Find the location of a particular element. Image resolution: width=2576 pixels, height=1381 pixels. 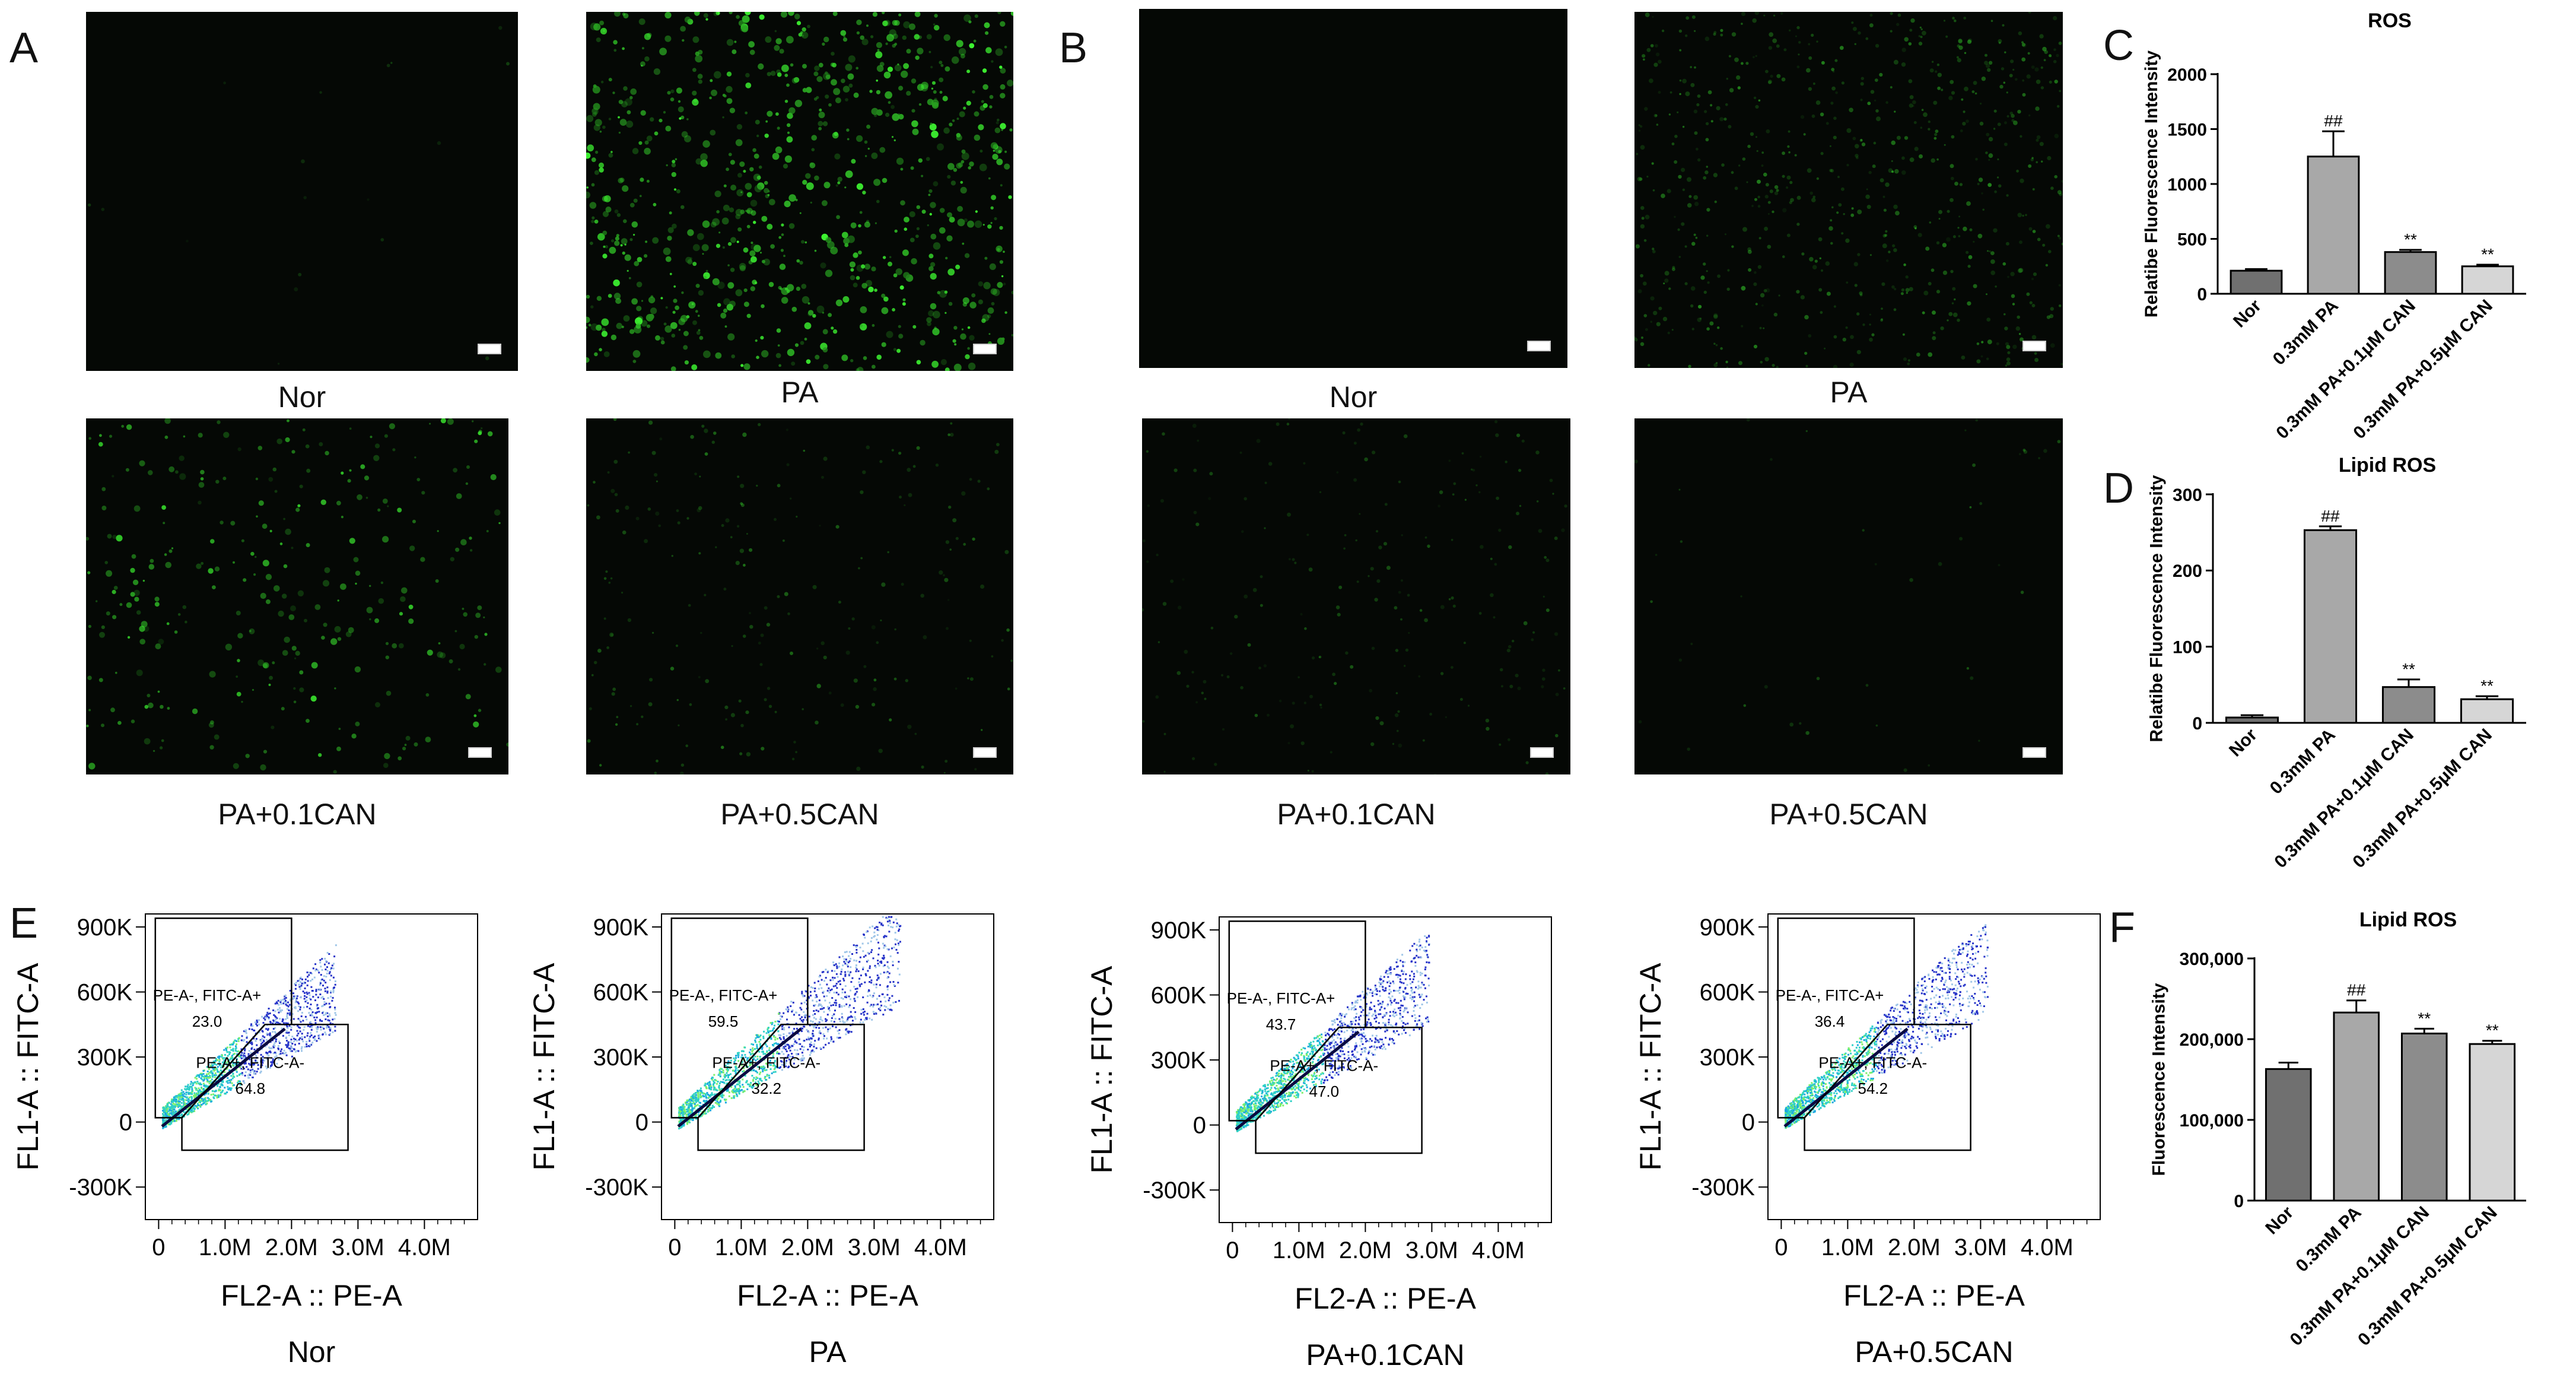

micrograph-a-pa is located at coordinates (799, 191).